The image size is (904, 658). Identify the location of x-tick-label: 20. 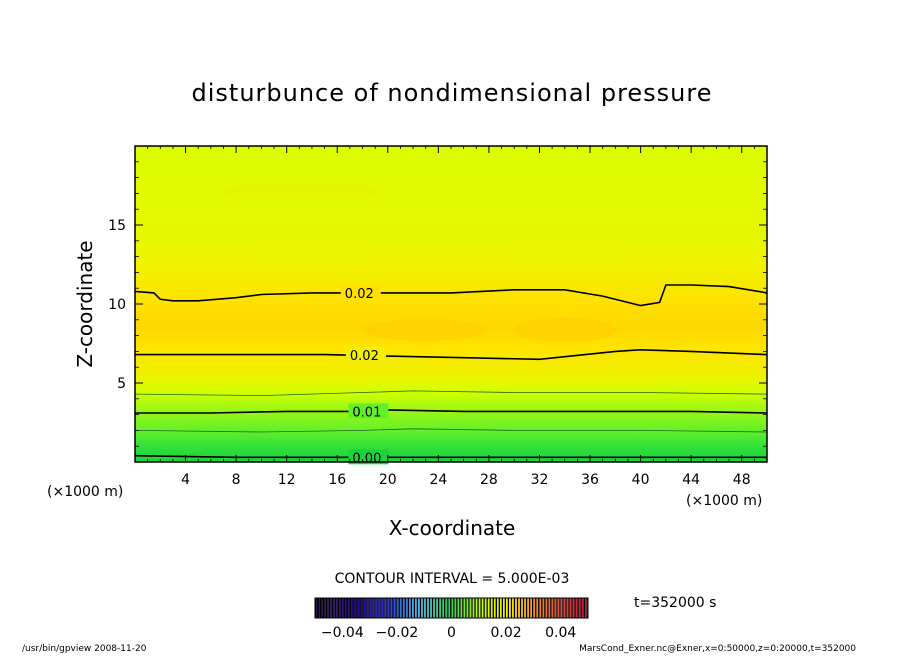
(388, 480).